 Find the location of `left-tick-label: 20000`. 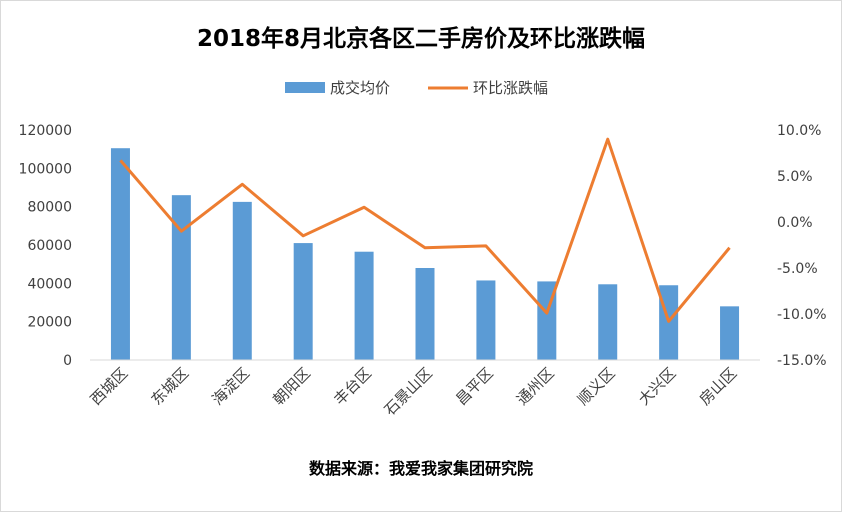

left-tick-label: 20000 is located at coordinates (49, 323).